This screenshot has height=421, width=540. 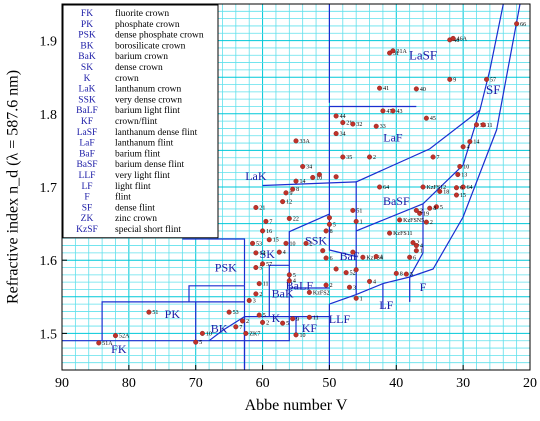 I want to click on legend-name: very light flint, so click(x=142, y=175).